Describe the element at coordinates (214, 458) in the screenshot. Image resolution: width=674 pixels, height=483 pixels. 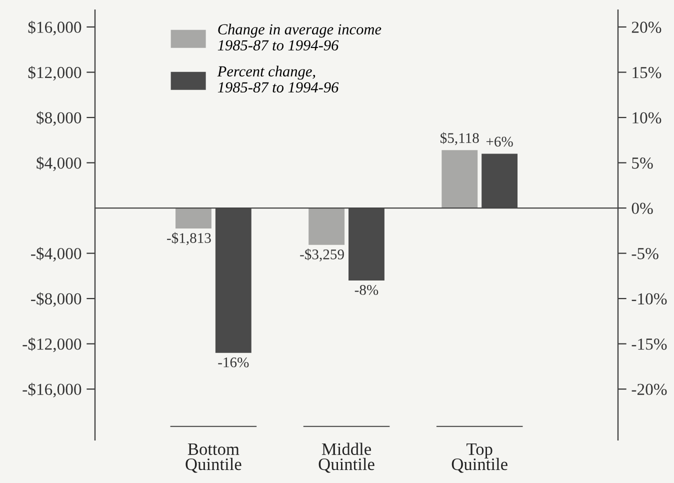
I see `x-tick-label: Bottom Quintile` at that location.